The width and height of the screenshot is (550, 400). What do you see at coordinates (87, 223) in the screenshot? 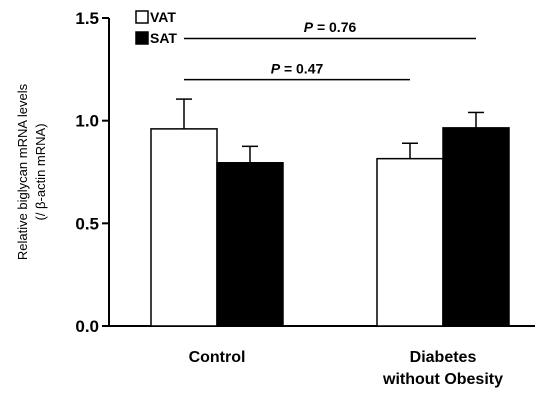
I see `y-tick-label: 0.5` at bounding box center [87, 223].